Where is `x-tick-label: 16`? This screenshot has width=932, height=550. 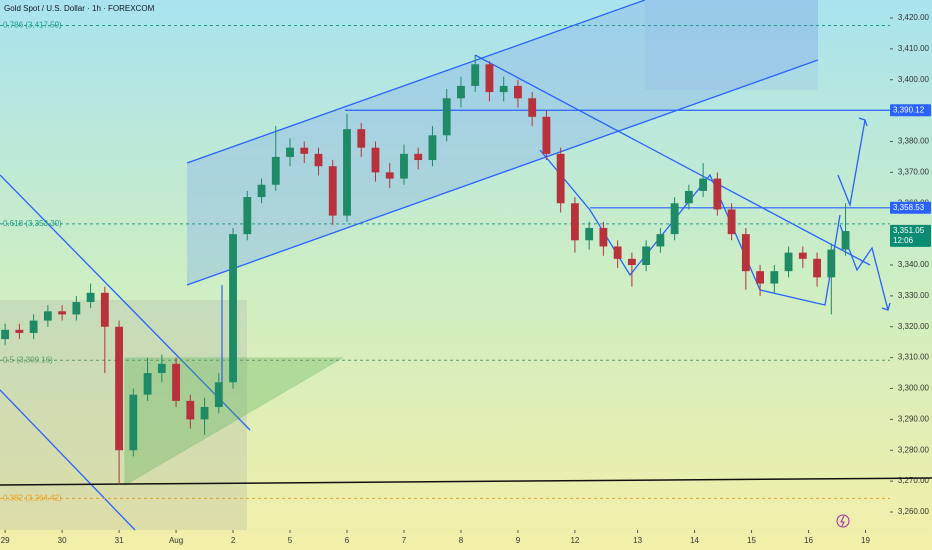 x-tick-label: 16 is located at coordinates (808, 540).